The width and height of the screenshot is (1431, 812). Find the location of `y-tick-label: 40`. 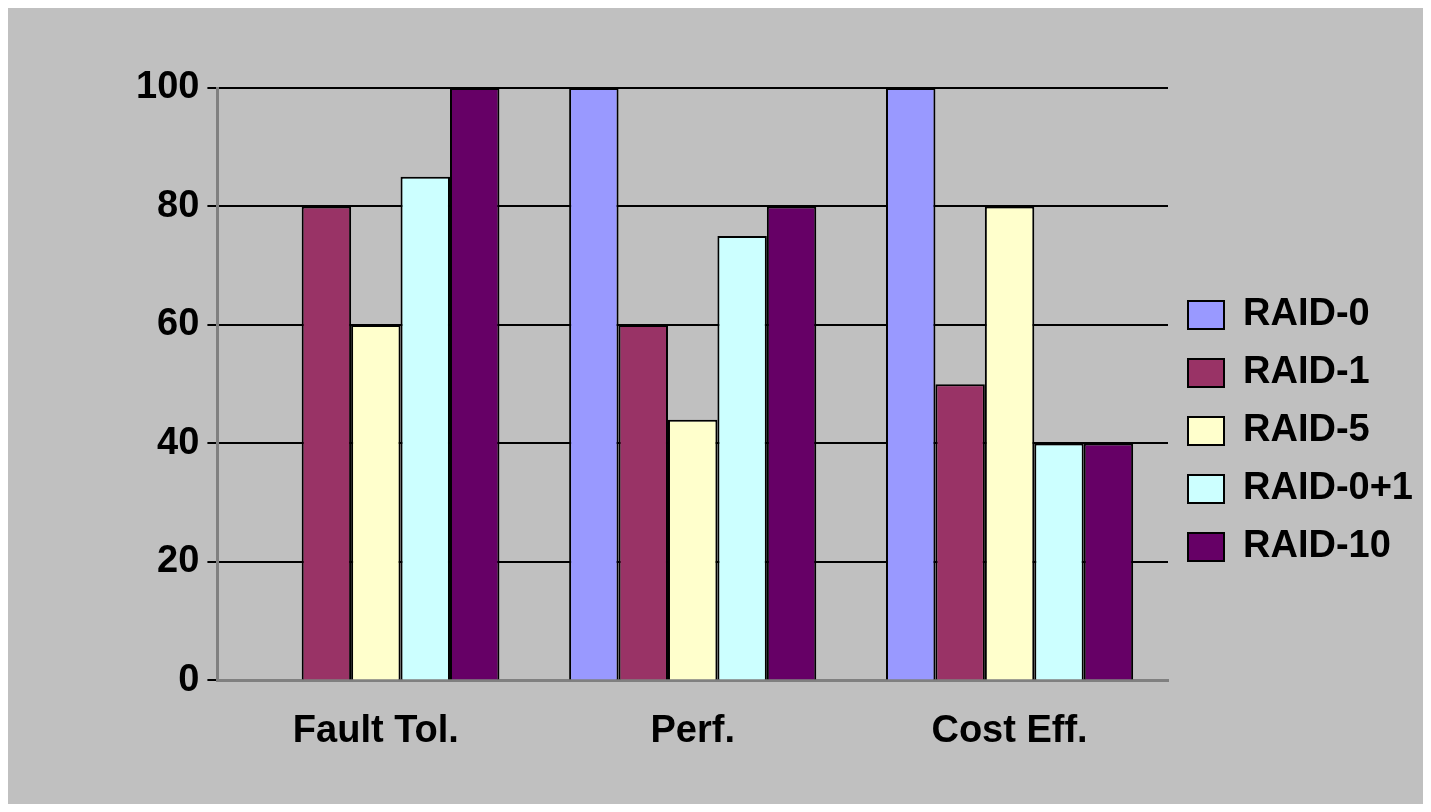

y-tick-label: 40 is located at coordinates (178, 440).